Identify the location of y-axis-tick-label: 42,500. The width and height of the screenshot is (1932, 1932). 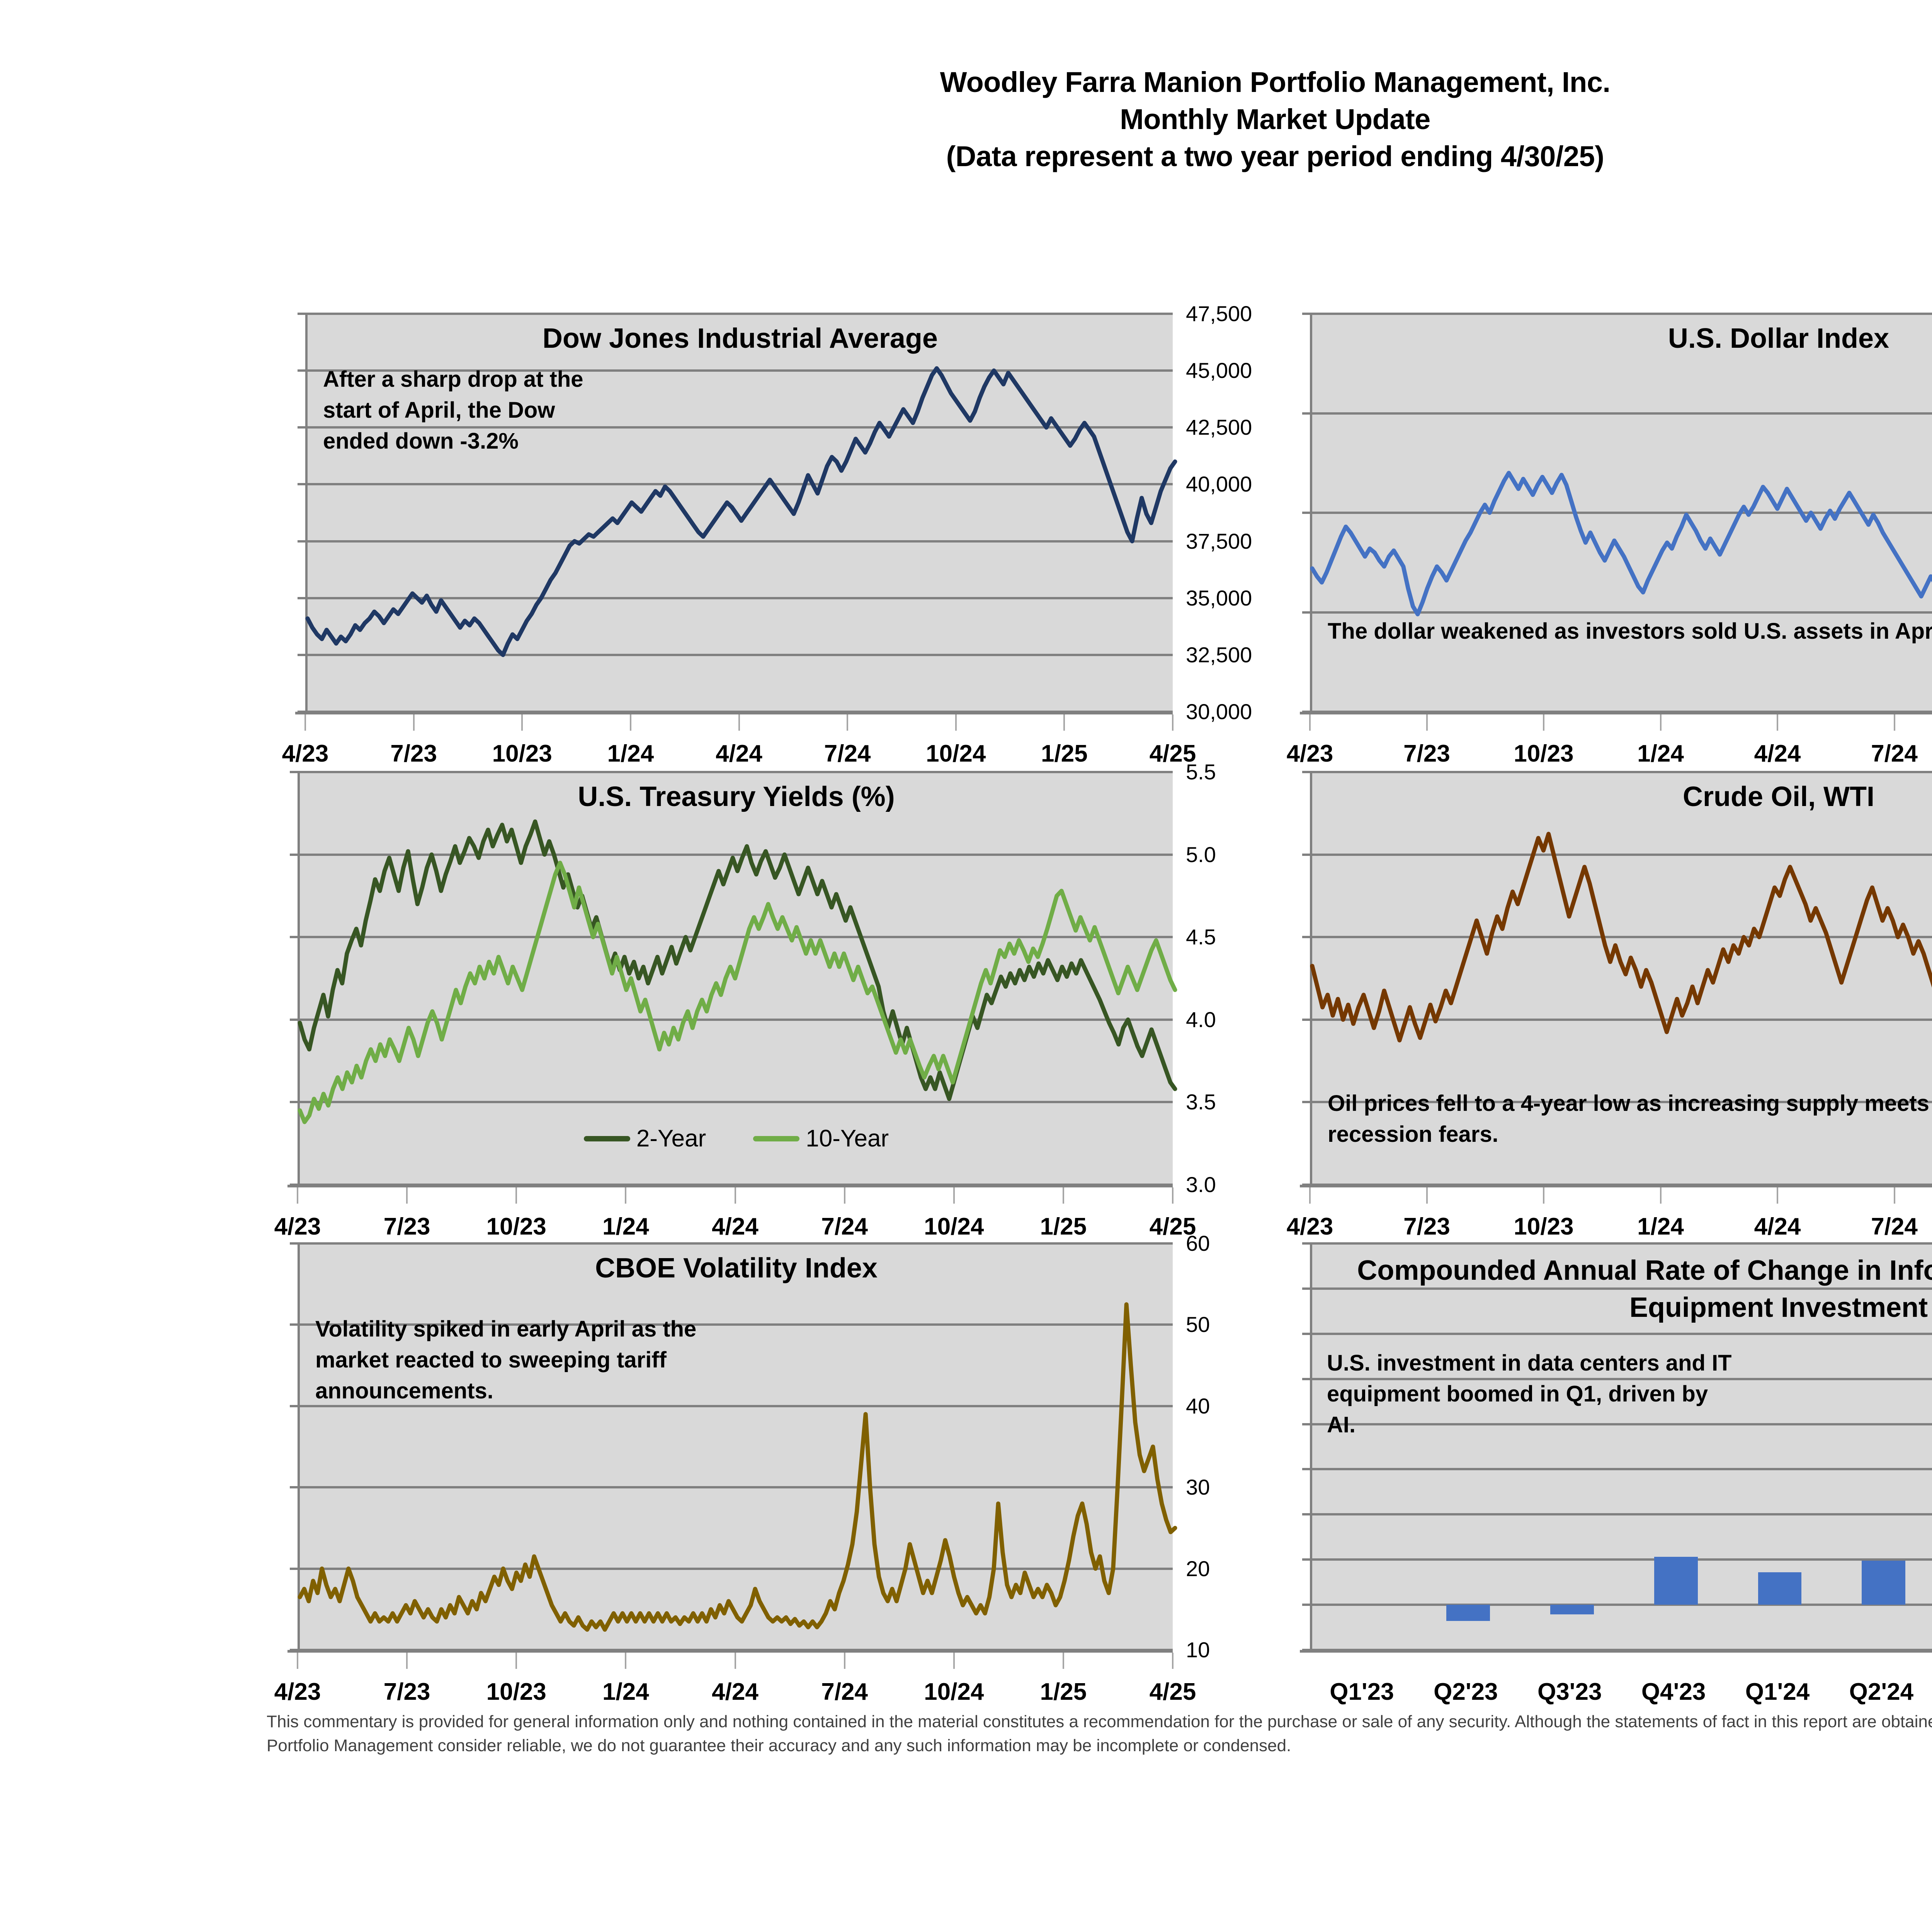
(1219, 428).